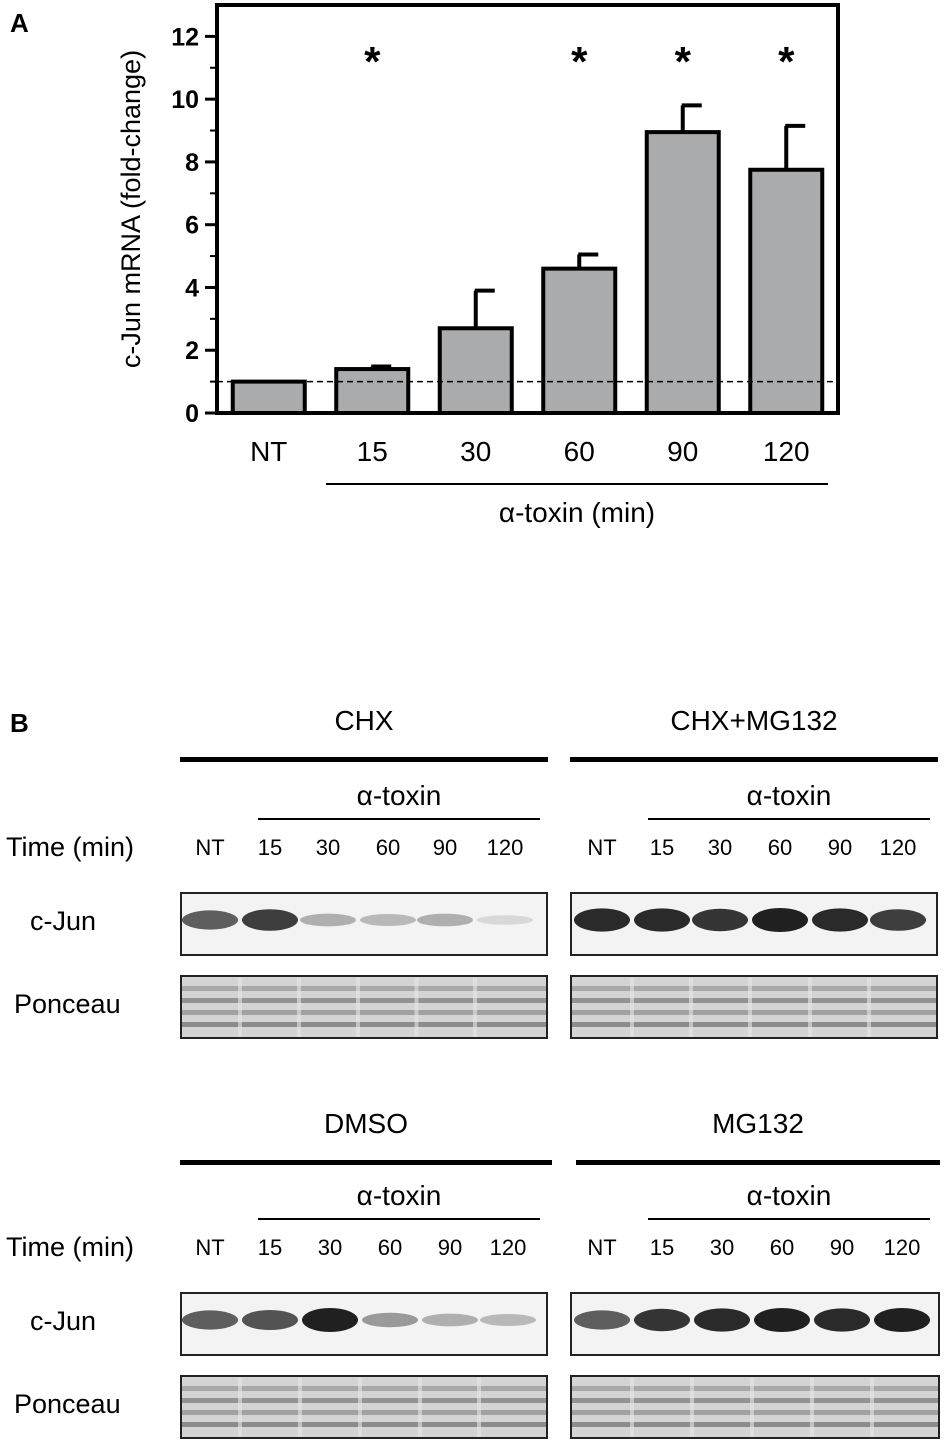 This screenshot has height=1444, width=945. Describe the element at coordinates (185, 37) in the screenshot. I see `y-tick-label: 12` at that location.